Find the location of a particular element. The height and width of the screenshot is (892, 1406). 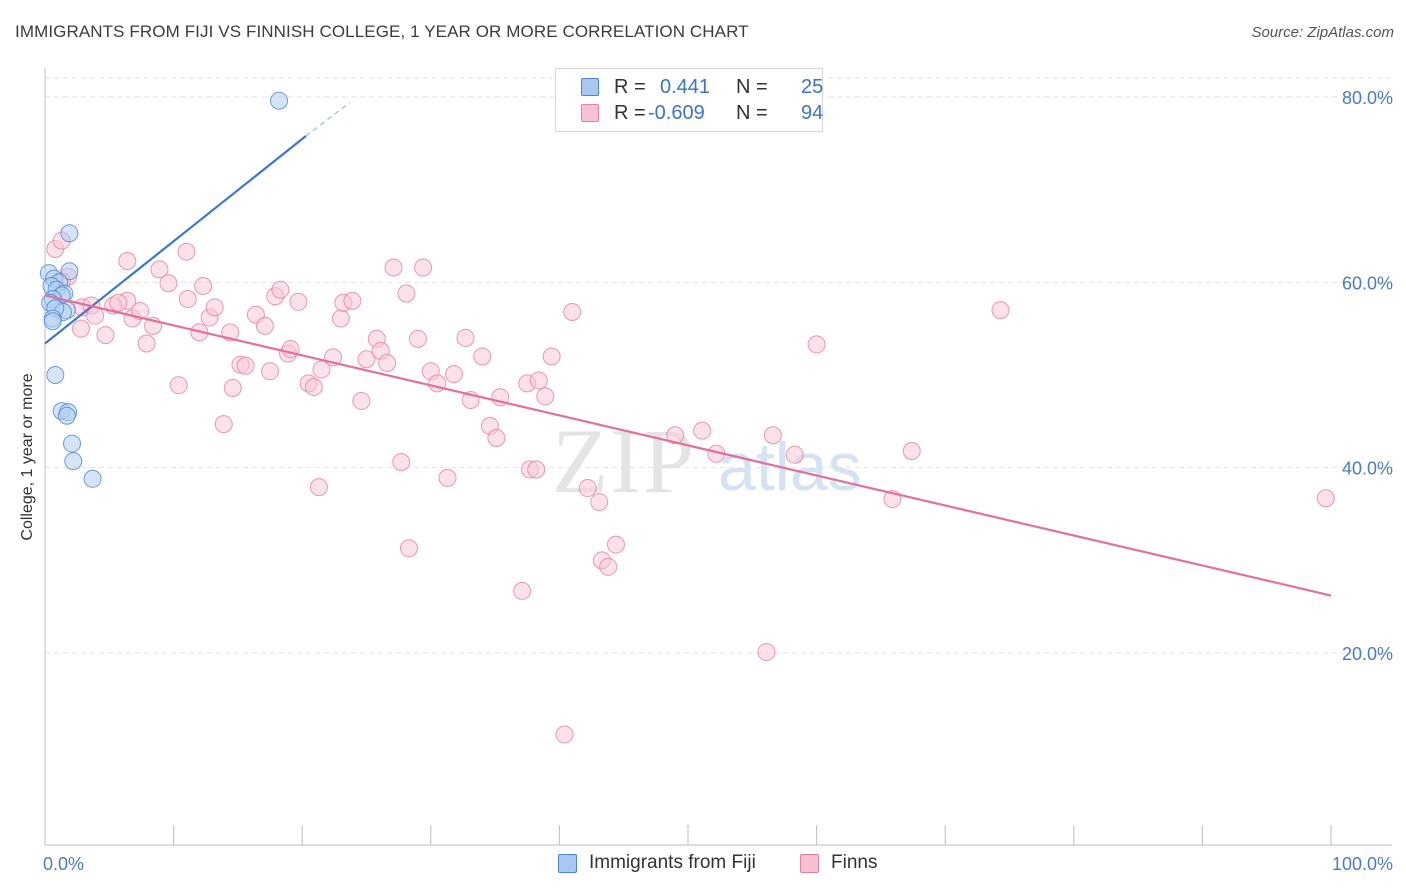

x-tick-label: 100.0% is located at coordinates (1362, 864).